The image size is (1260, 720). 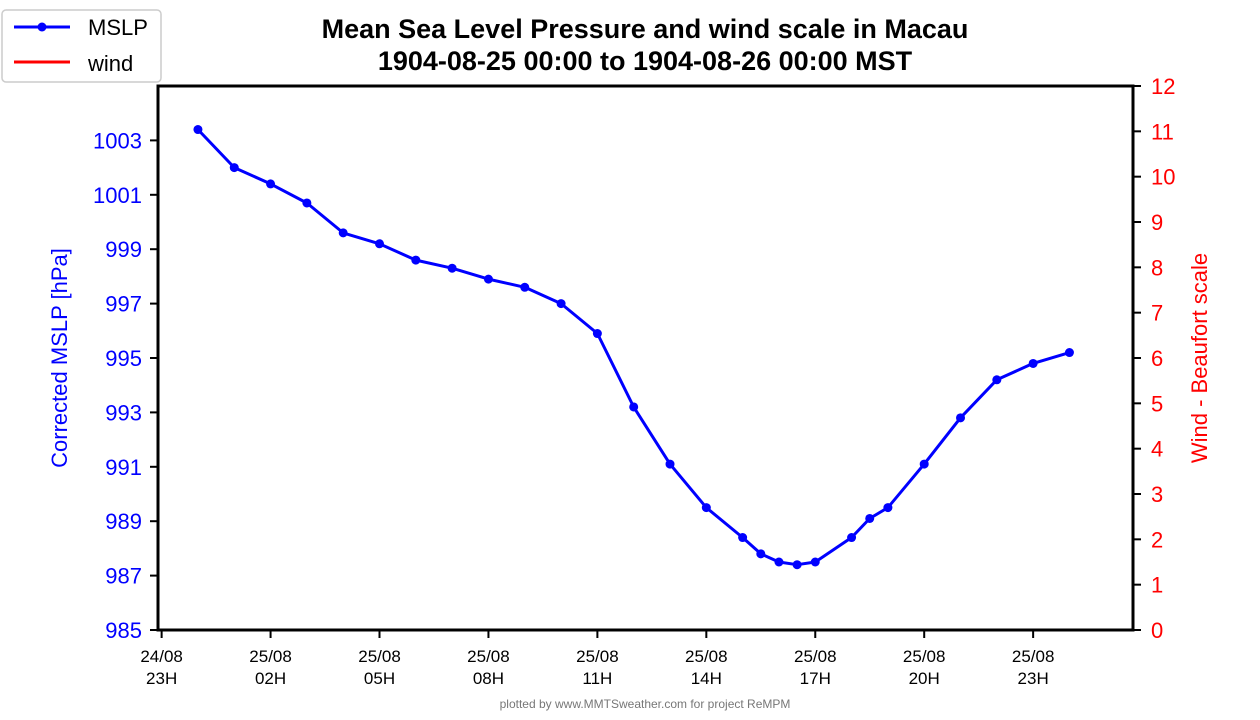 What do you see at coordinates (123, 576) in the screenshot?
I see `left-tick-label: 987` at bounding box center [123, 576].